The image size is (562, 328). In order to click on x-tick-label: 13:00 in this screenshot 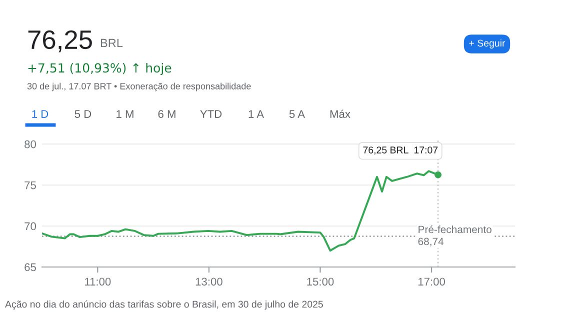, I will do `click(209, 282)`.